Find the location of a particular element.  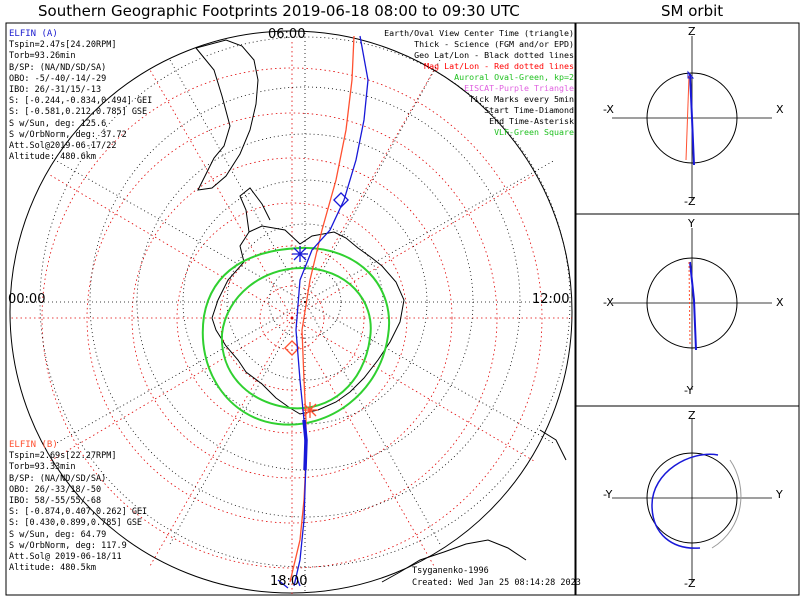

orbit-xy-bottom: -Y is located at coordinates (689, 390).